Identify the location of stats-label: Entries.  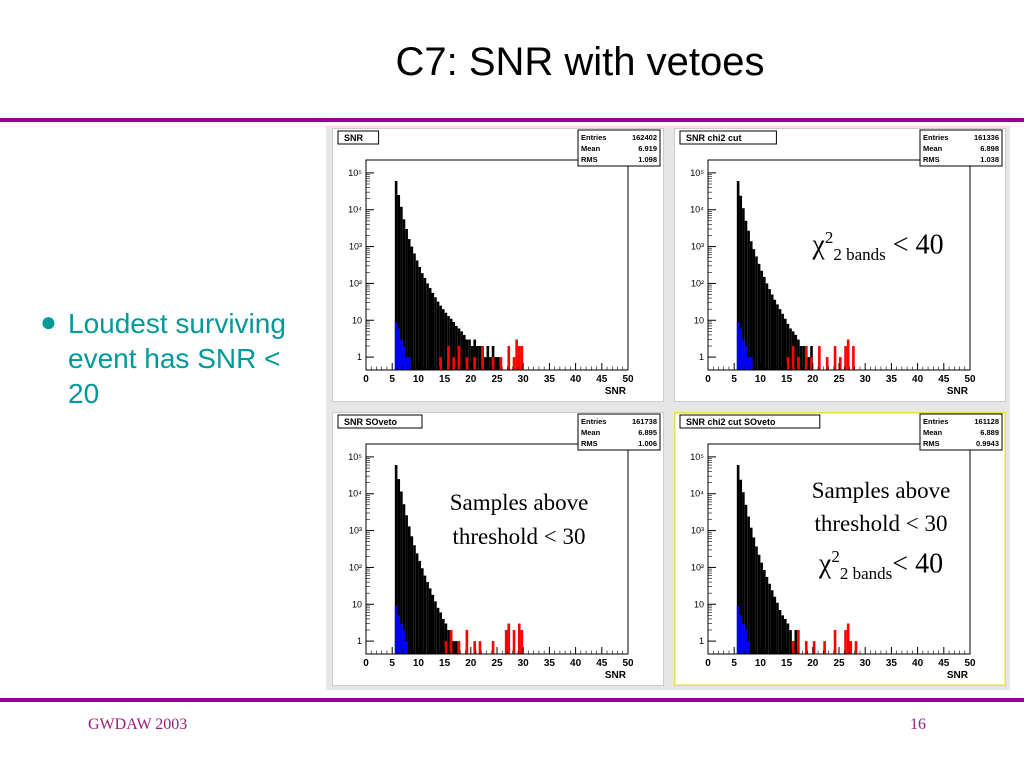
(935, 421).